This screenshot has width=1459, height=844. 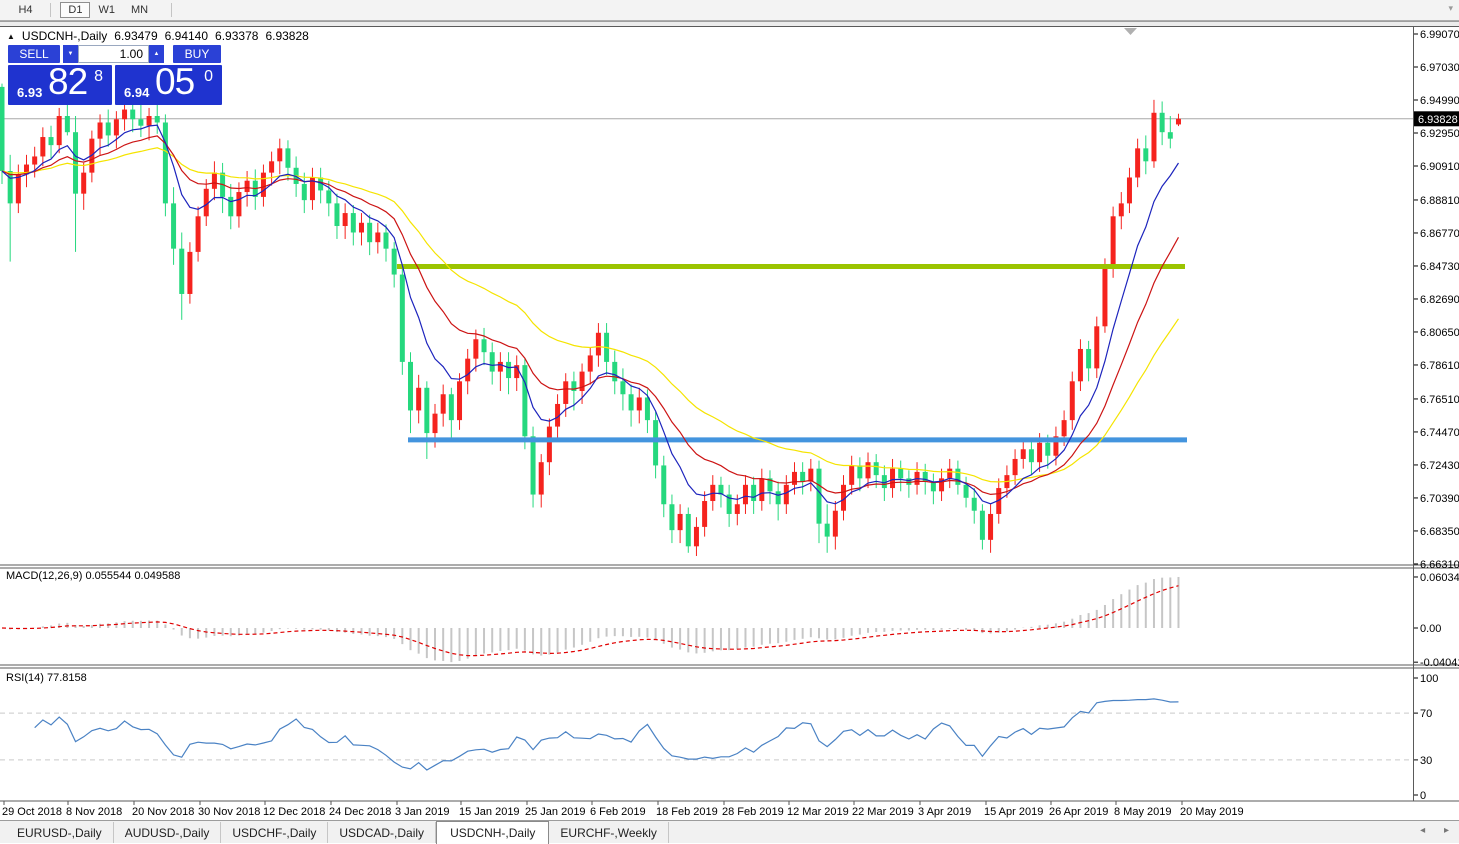 What do you see at coordinates (1013, 812) in the screenshot?
I see `svg-text: 15 Apr 2019` at bounding box center [1013, 812].